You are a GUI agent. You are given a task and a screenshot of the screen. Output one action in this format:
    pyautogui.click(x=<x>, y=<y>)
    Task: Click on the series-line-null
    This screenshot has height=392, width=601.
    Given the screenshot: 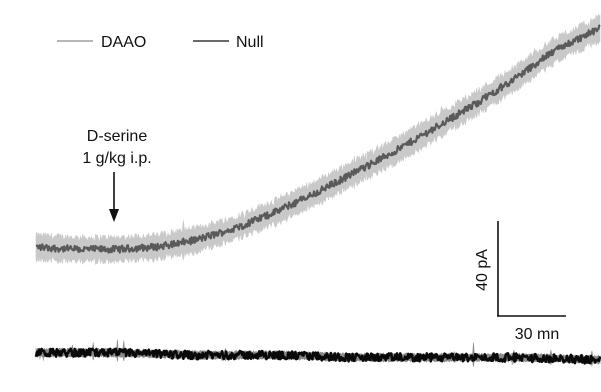 What is the action you would take?
    pyautogui.click(x=317, y=356)
    